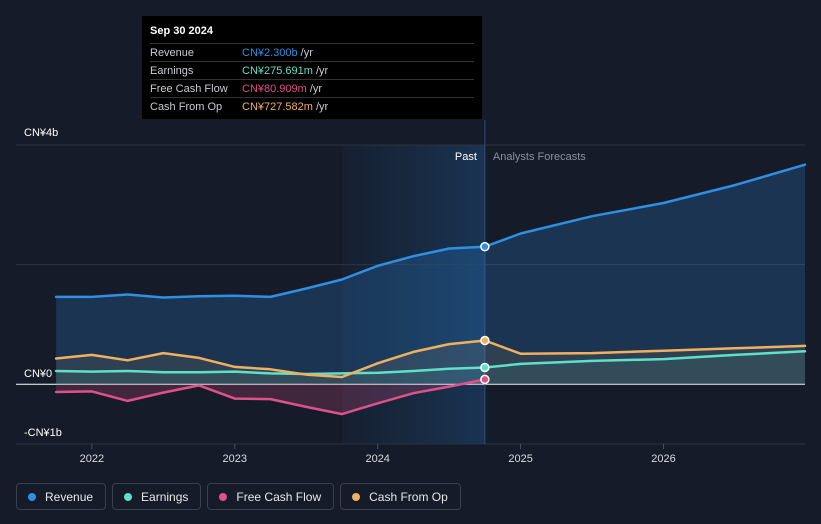 The width and height of the screenshot is (821, 524). What do you see at coordinates (32, 496) in the screenshot?
I see `revenue-dot-icon` at bounding box center [32, 496].